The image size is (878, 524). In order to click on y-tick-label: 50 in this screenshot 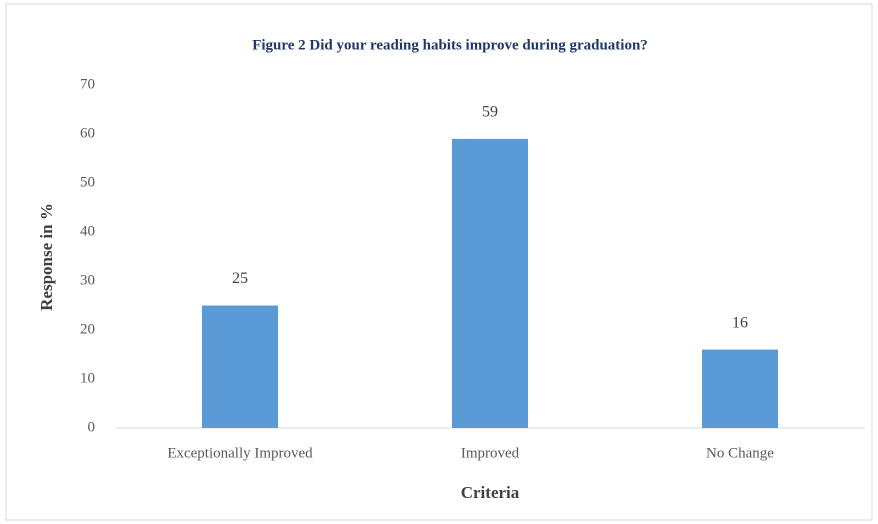, I will do `click(87, 182)`.